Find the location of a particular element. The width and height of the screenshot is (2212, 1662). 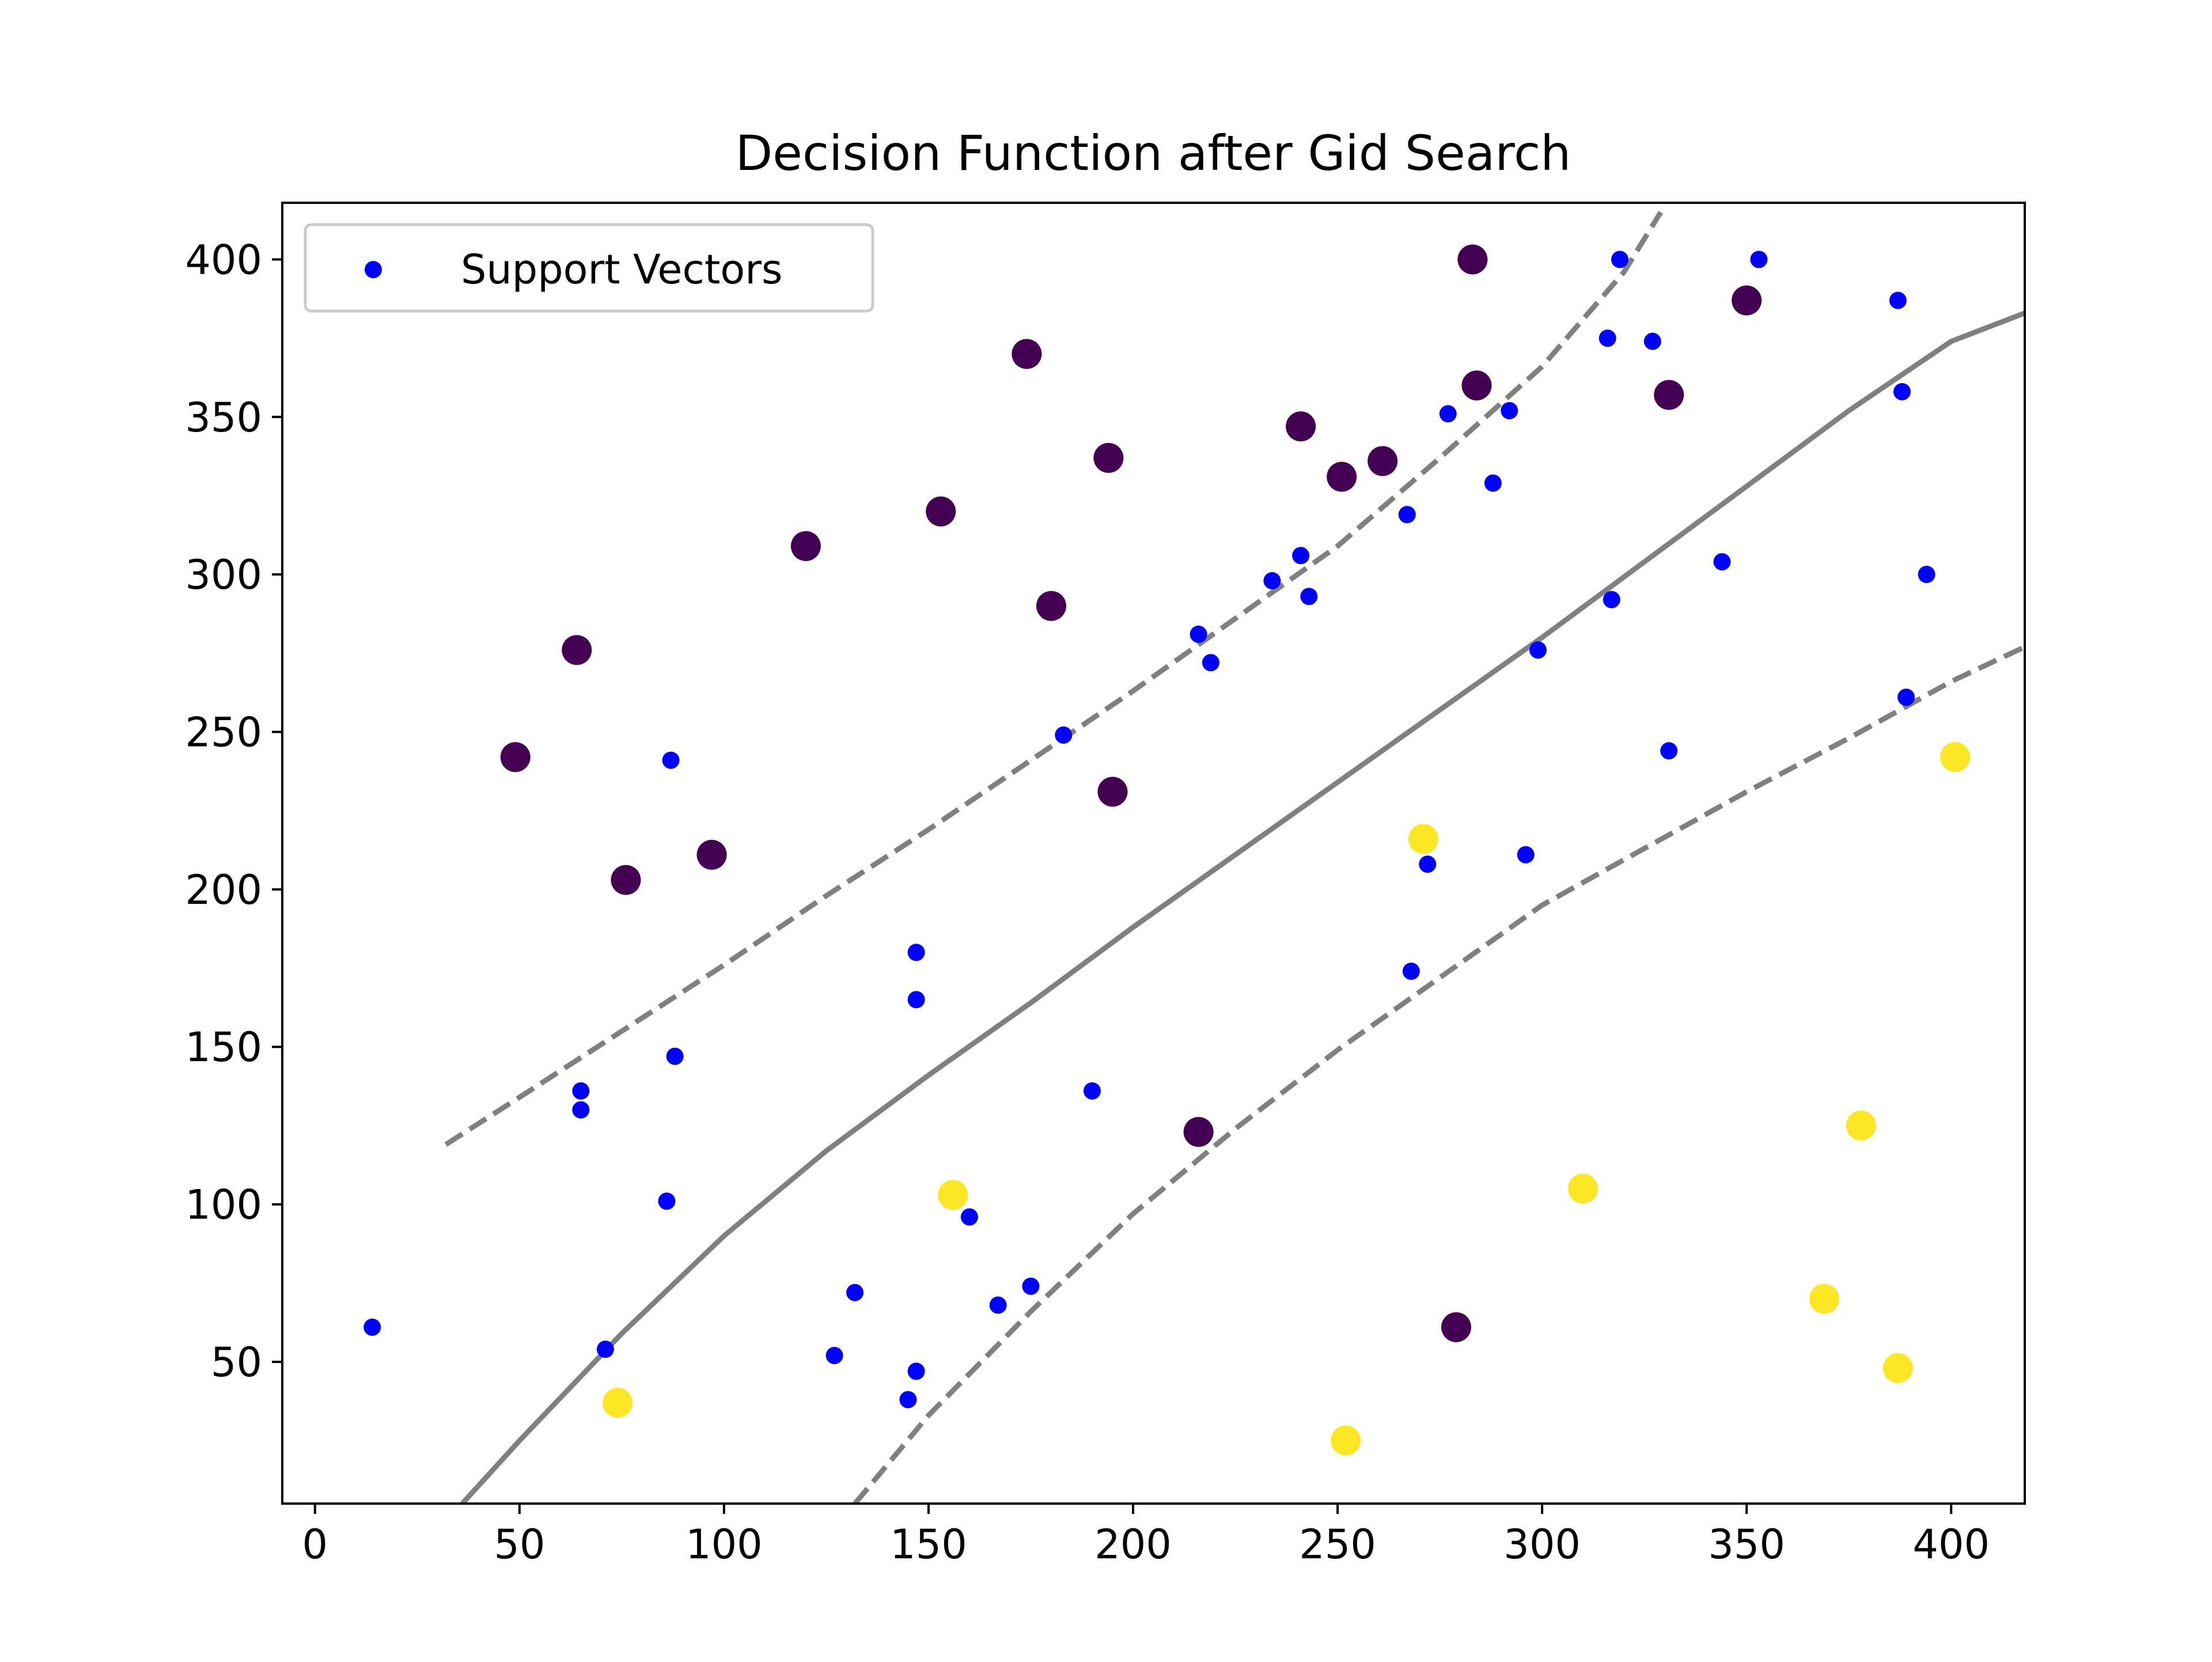

y-tick-label: 350 is located at coordinates (223, 417).